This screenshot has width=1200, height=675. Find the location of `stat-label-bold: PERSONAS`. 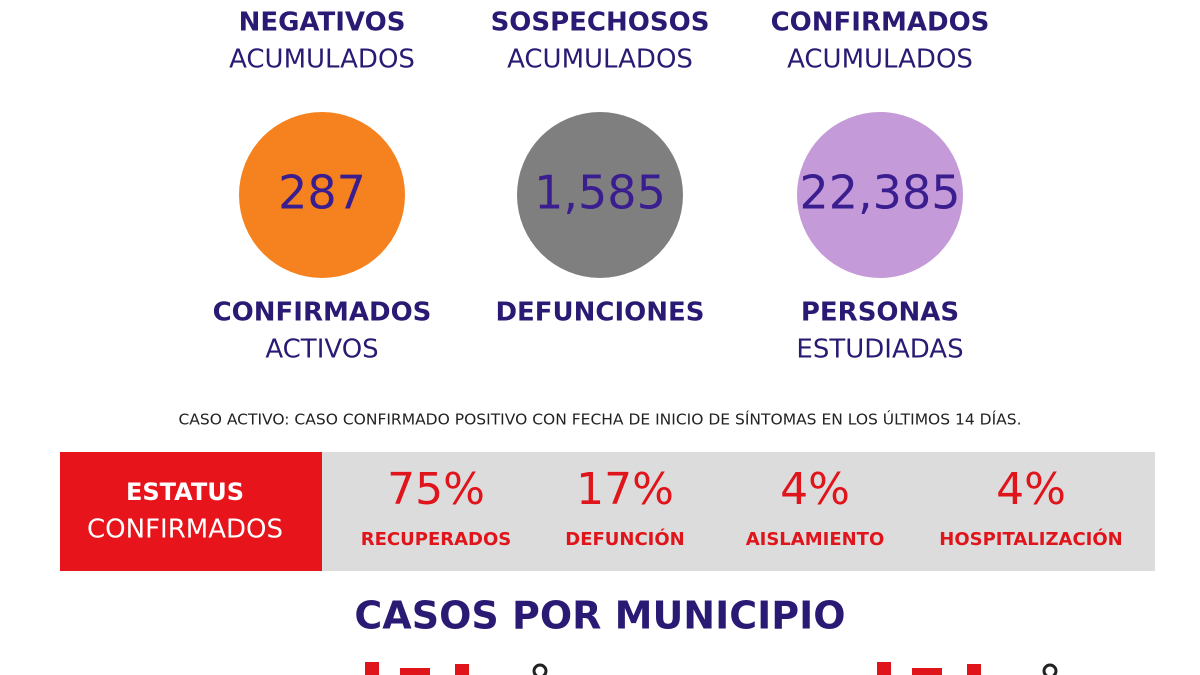

stat-label-bold: PERSONAS is located at coordinates (880, 313).